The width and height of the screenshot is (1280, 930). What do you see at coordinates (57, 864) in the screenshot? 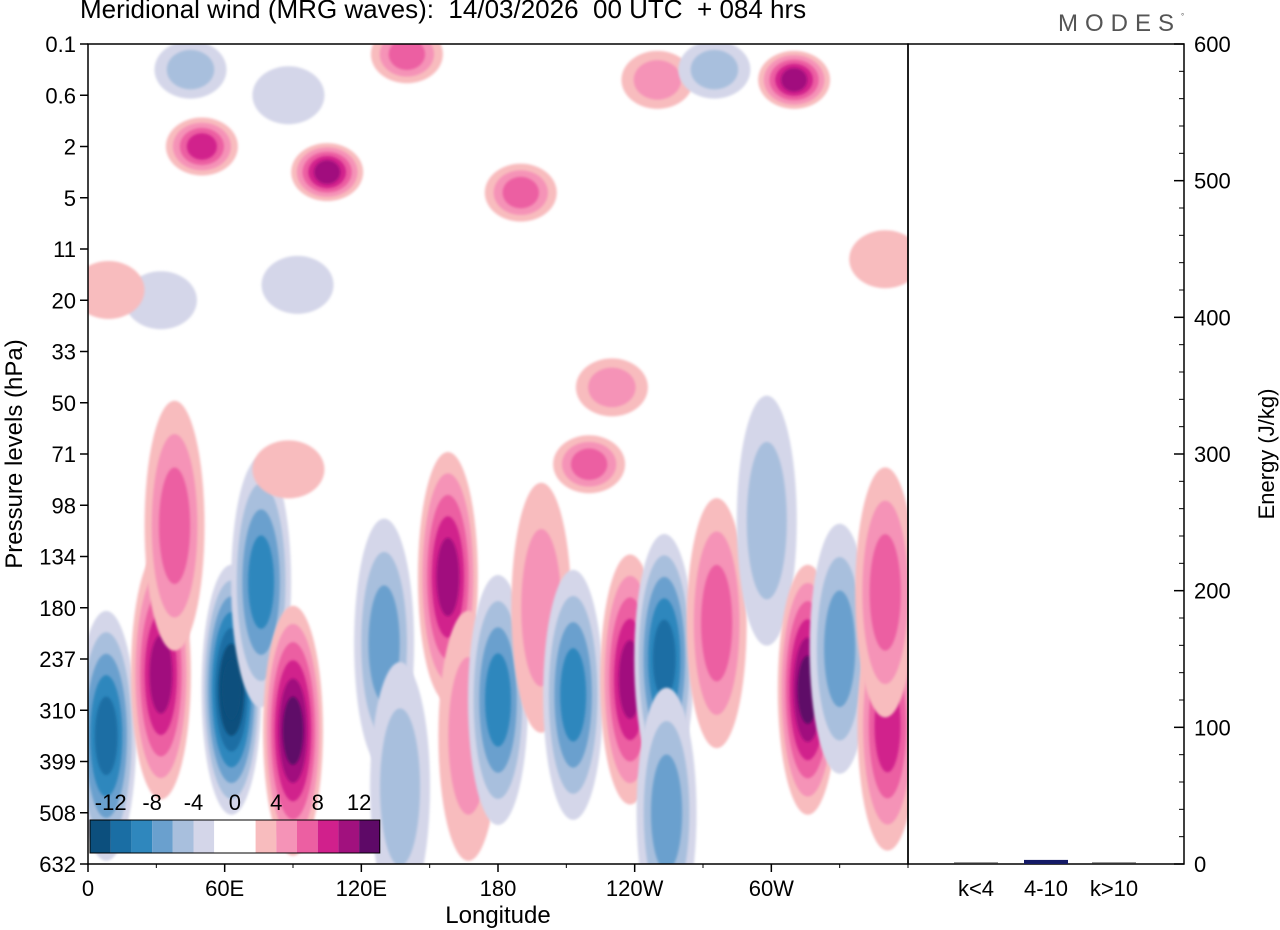
I see `pressure-tick-label: 632` at bounding box center [57, 864].